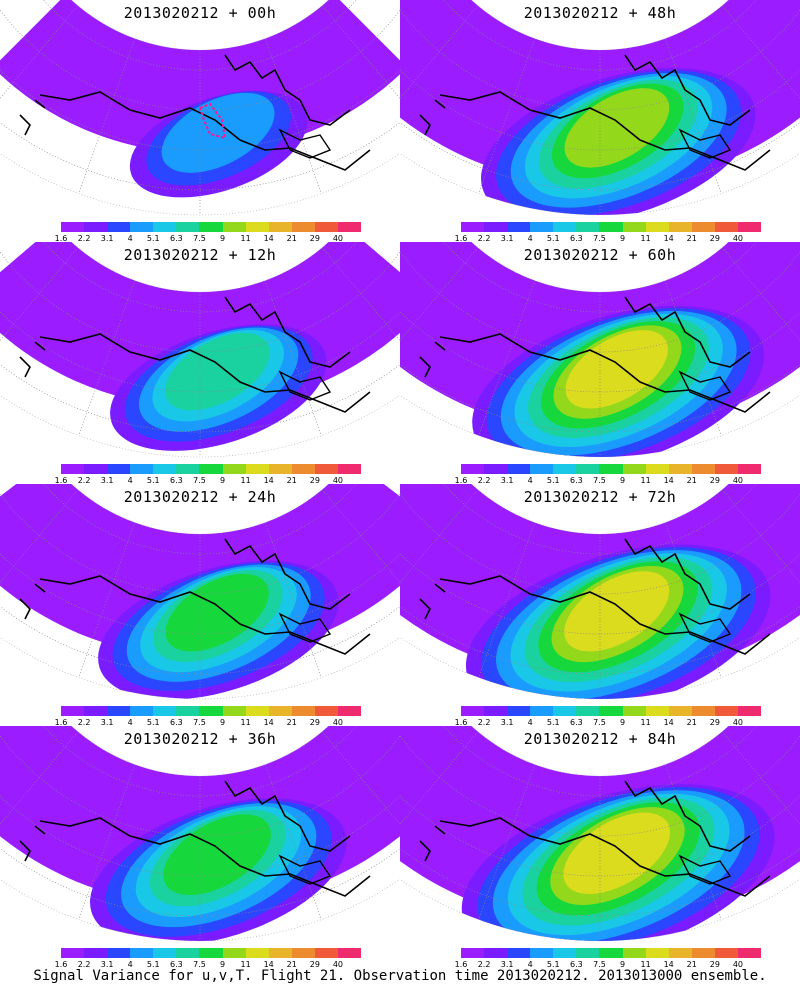  What do you see at coordinates (338, 480) in the screenshot?
I see `colorbar-tick-label: 40` at bounding box center [338, 480].